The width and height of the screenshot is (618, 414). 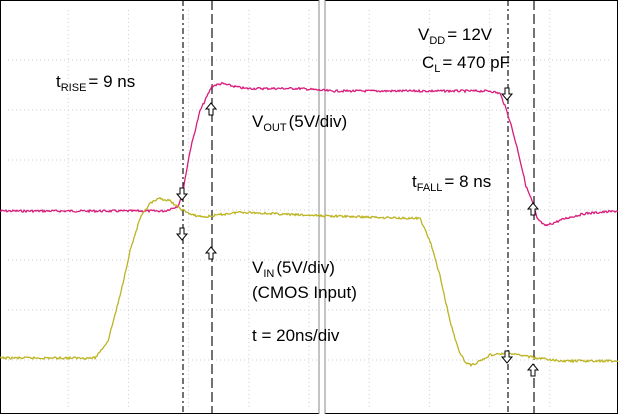 I want to click on tfall-annotation: tFALL = 8 ns, so click(x=451, y=183).